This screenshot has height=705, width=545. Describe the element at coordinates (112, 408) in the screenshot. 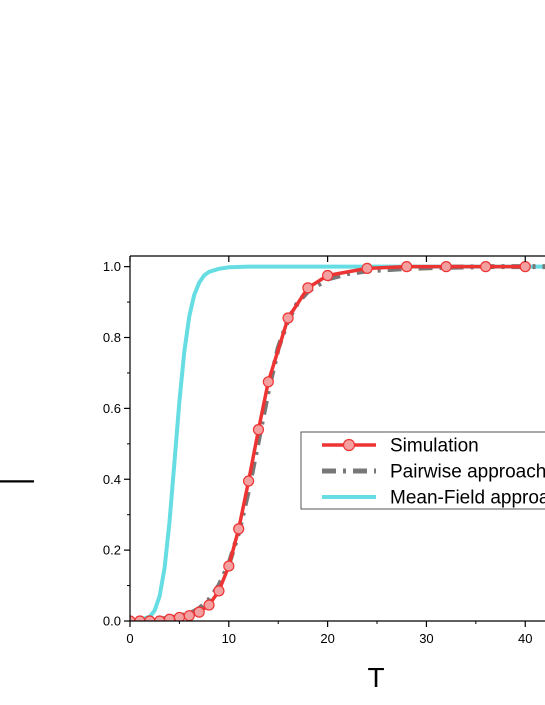

I see `y-tick-label: 0.6` at that location.